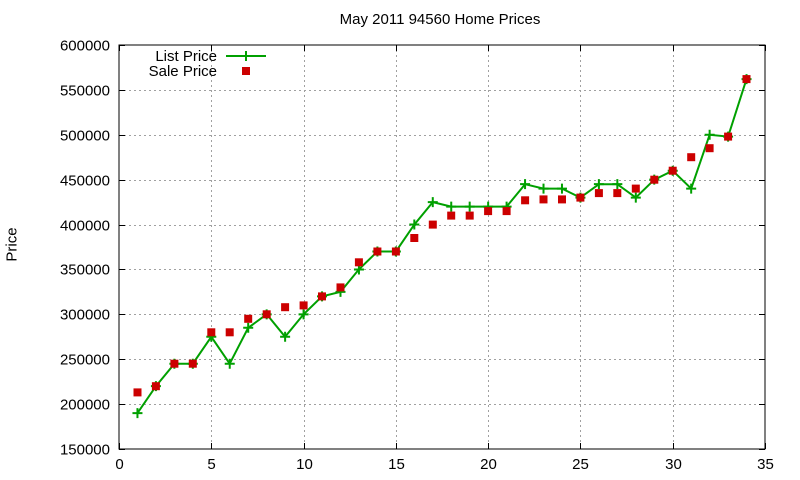 Image resolution: width=800 pixels, height=480 pixels. Describe the element at coordinates (396, 464) in the screenshot. I see `x-tick-label: 15` at that location.